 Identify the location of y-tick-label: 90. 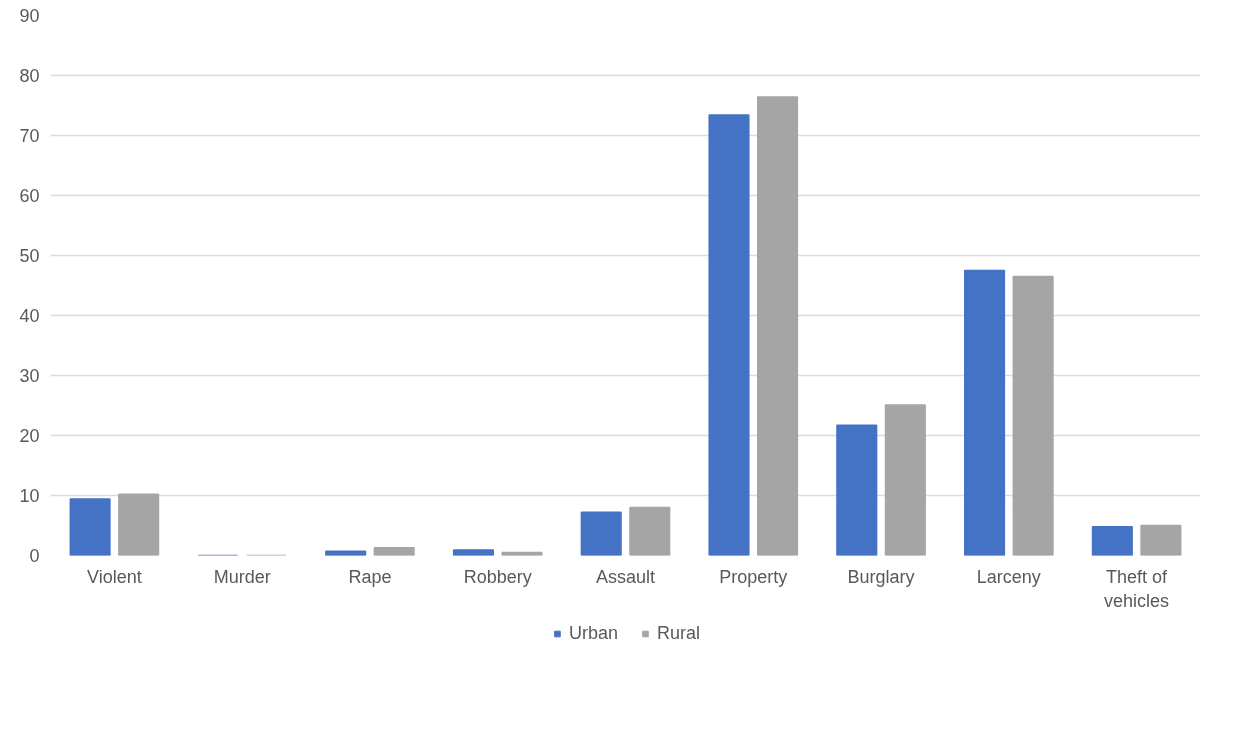
(29, 16).